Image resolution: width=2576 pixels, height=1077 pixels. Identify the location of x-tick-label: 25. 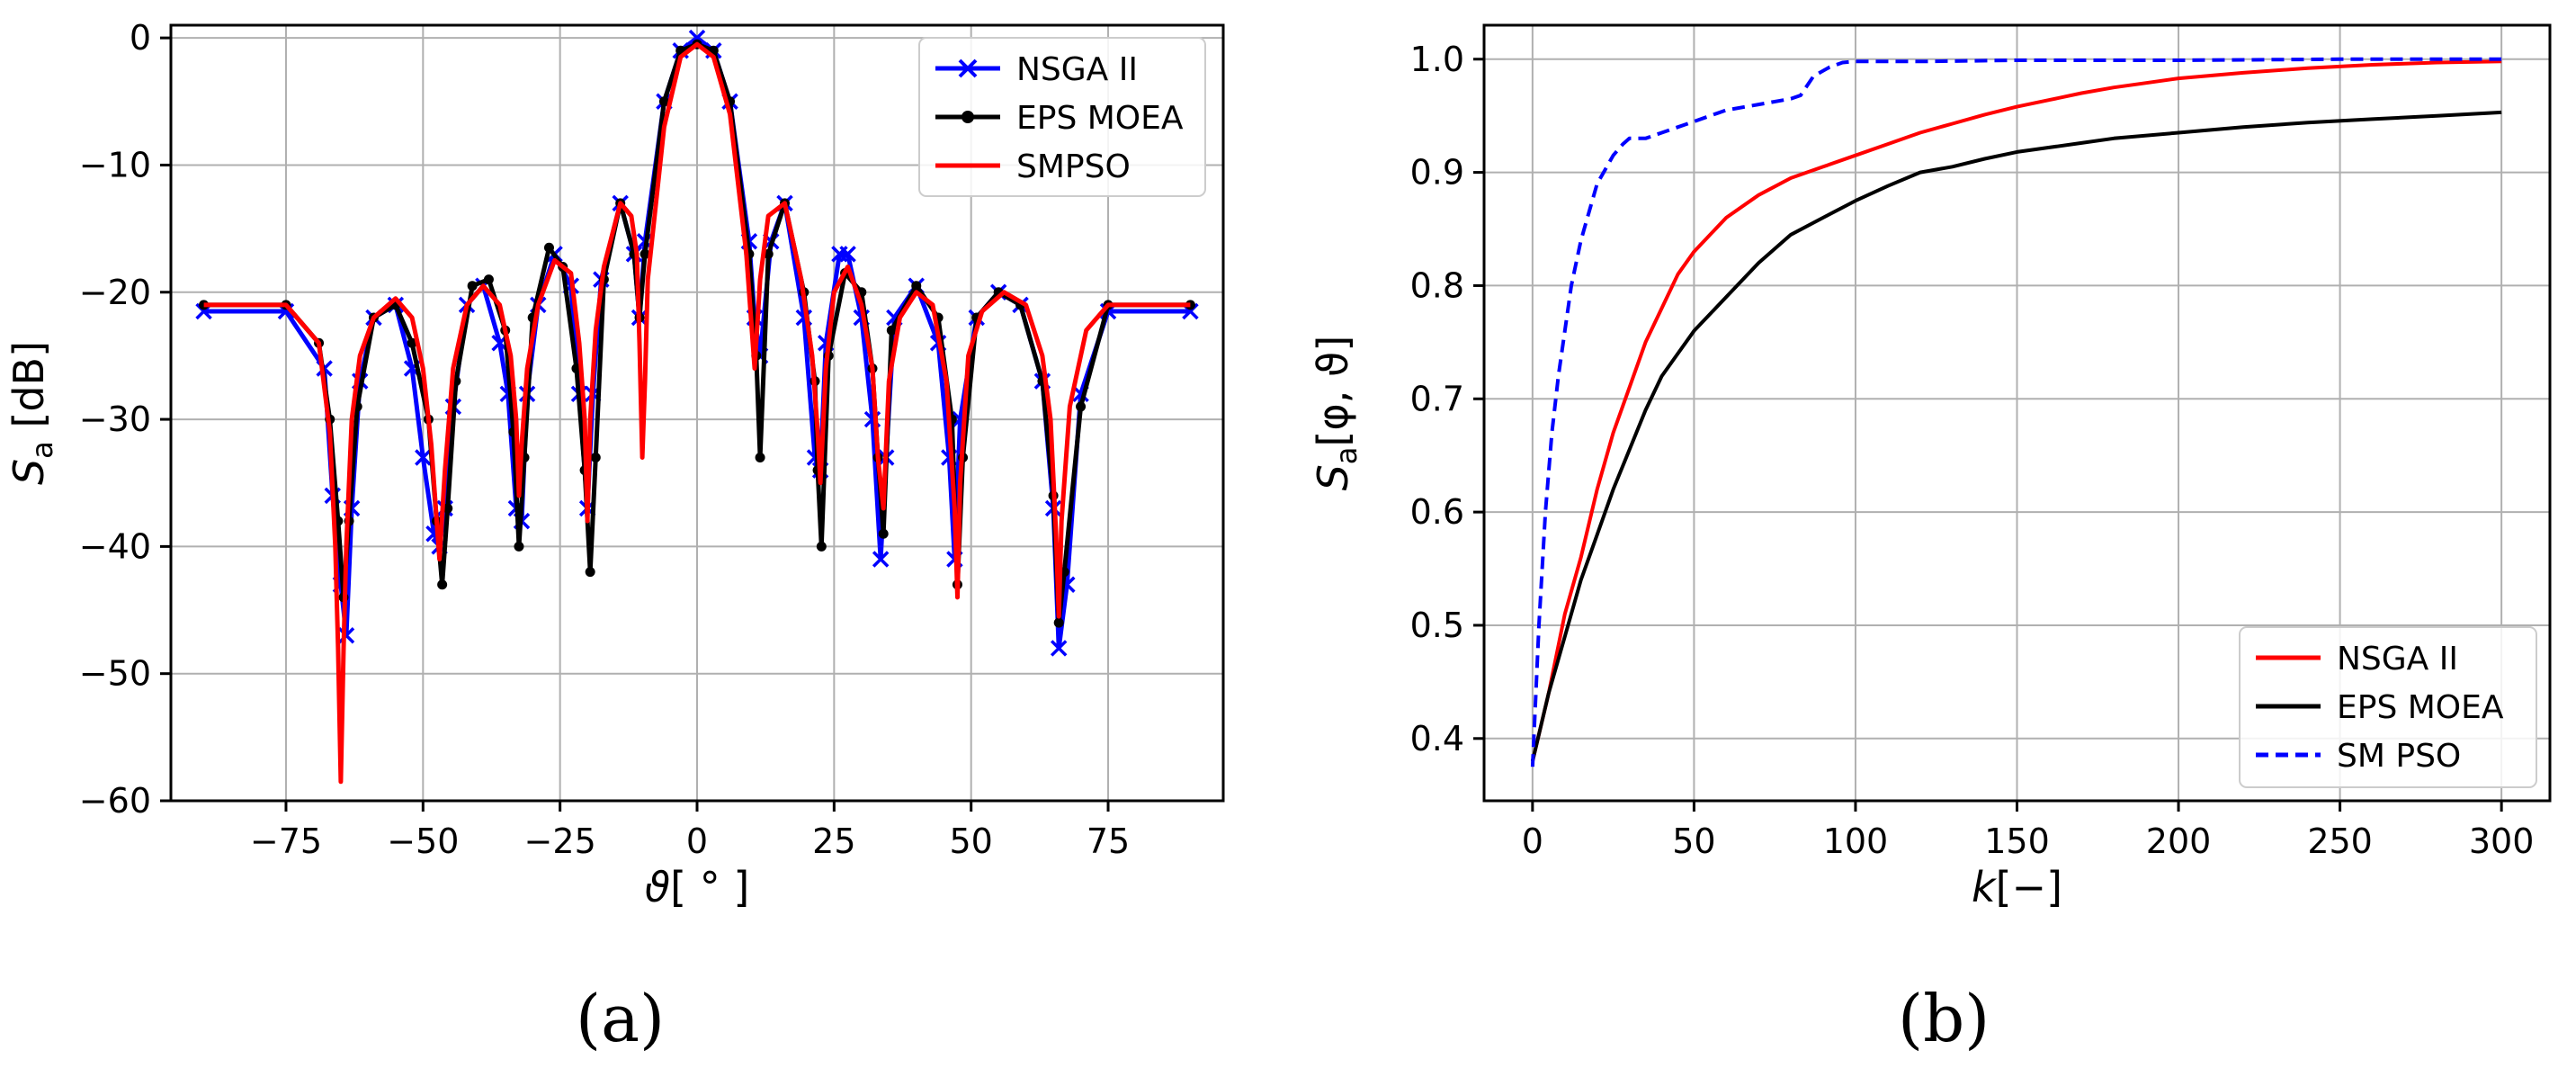
(833, 841).